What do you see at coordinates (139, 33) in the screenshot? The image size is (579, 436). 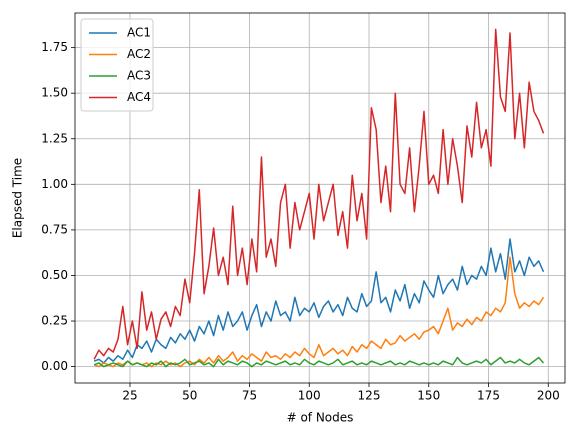 I see `legend-label: AC1` at bounding box center [139, 33].